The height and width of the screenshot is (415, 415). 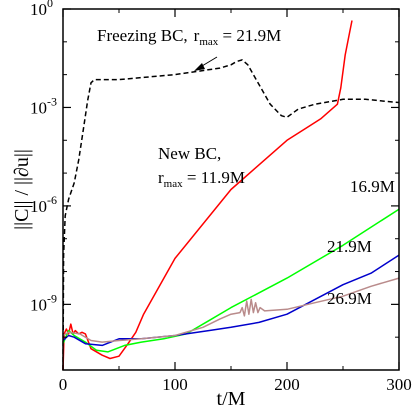 What do you see at coordinates (41, 9) in the screenshot?
I see `y-tick-label: 10⁰` at bounding box center [41, 9].